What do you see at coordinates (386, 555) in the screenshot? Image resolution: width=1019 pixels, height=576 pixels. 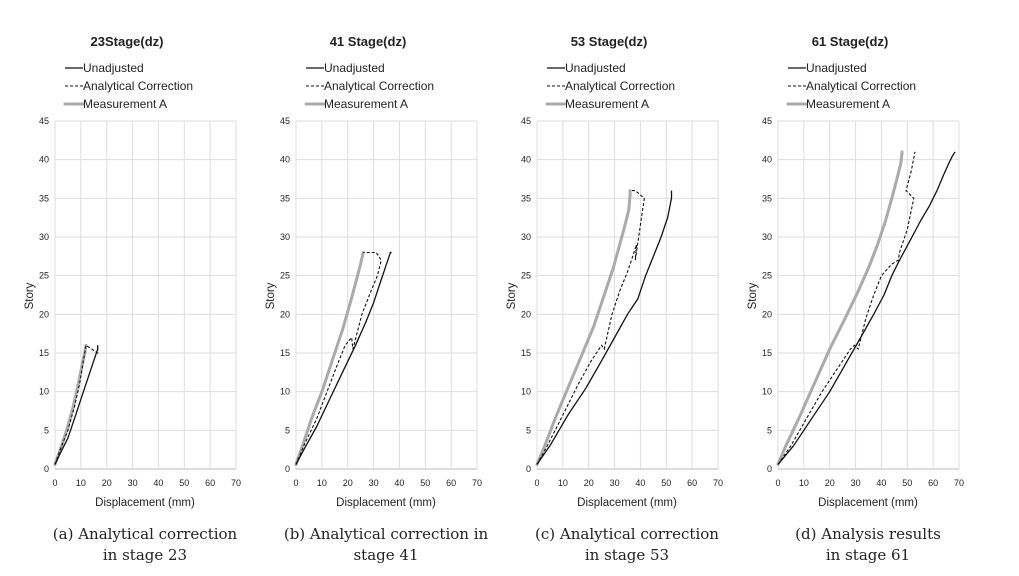 I see `caption-line: stage 41` at bounding box center [386, 555].